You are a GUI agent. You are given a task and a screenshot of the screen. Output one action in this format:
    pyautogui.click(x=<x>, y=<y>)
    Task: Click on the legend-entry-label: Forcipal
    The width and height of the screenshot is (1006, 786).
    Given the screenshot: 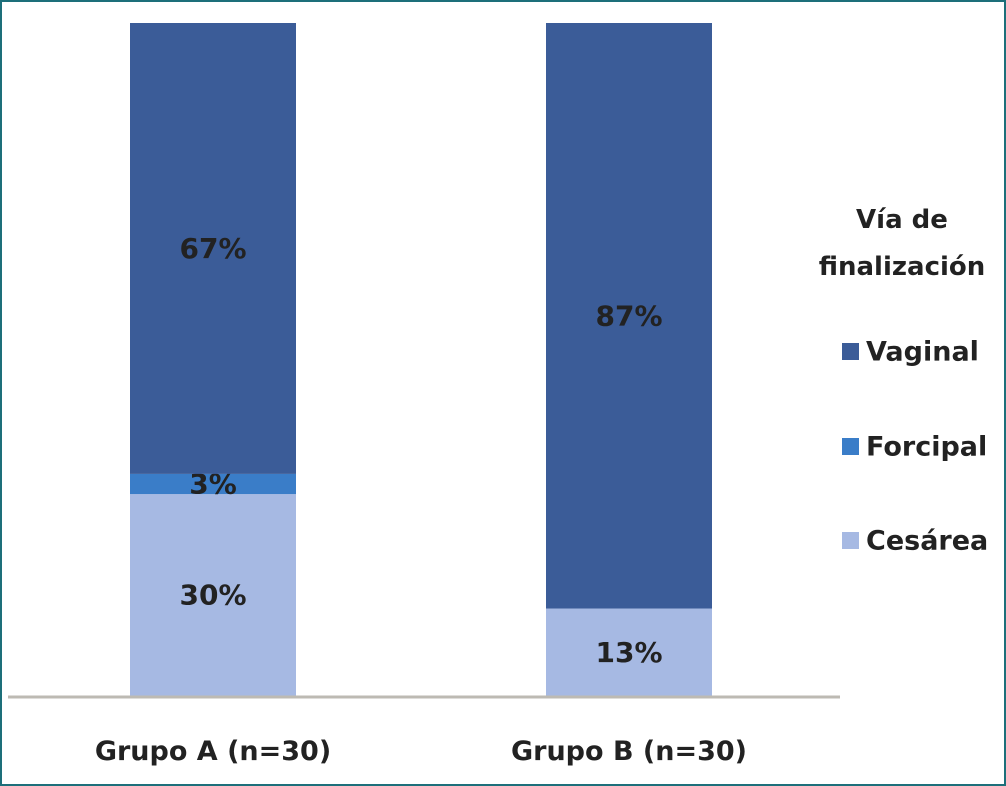 What is the action you would take?
    pyautogui.click(x=926, y=447)
    